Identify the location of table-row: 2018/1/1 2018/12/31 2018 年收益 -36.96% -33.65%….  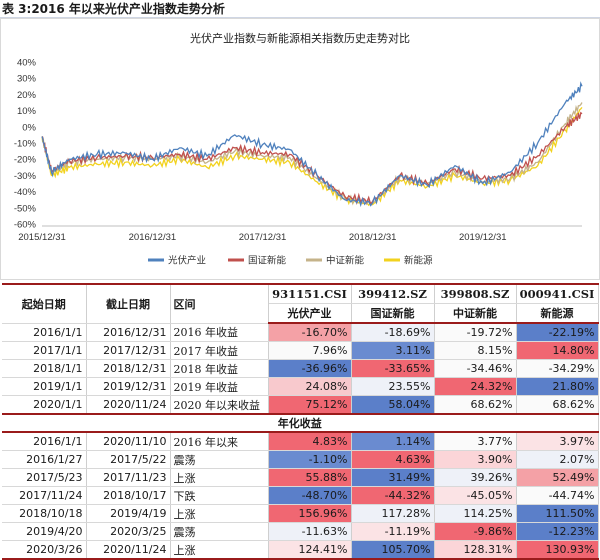
(300, 368).